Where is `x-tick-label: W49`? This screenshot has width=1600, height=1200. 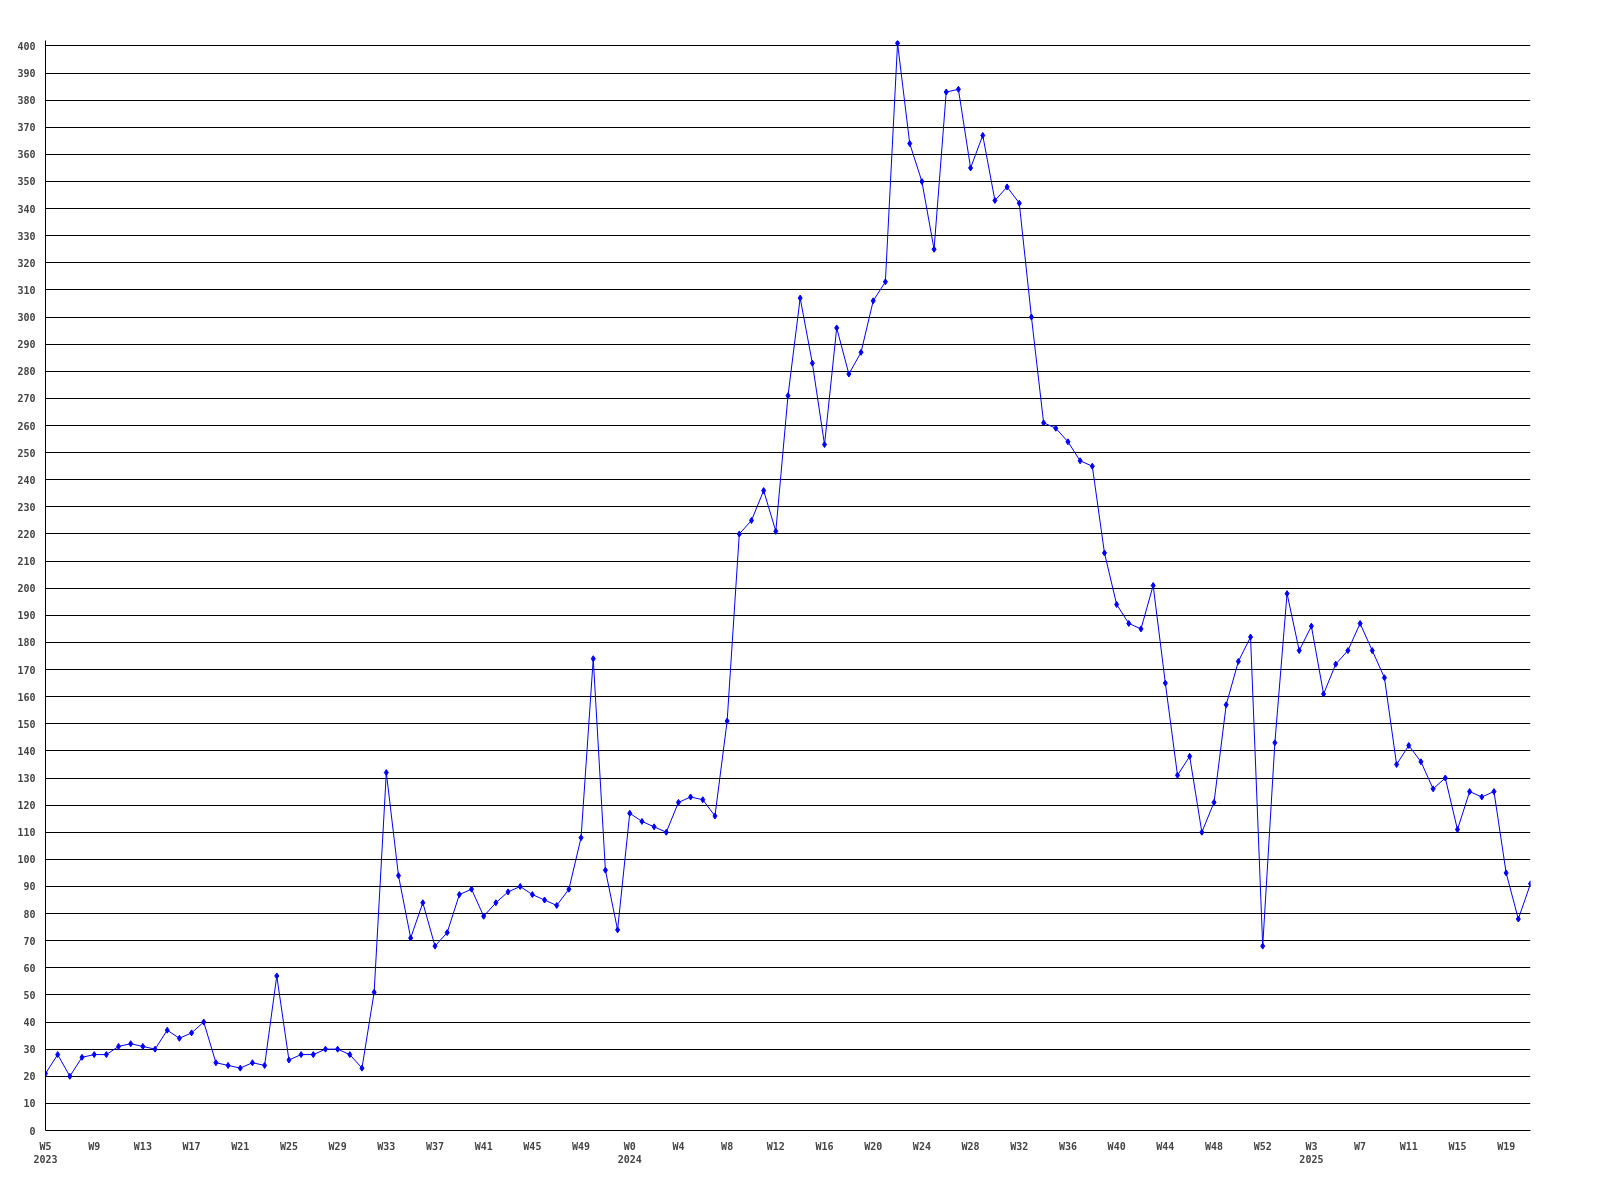
x-tick-label: W49 is located at coordinates (581, 1146).